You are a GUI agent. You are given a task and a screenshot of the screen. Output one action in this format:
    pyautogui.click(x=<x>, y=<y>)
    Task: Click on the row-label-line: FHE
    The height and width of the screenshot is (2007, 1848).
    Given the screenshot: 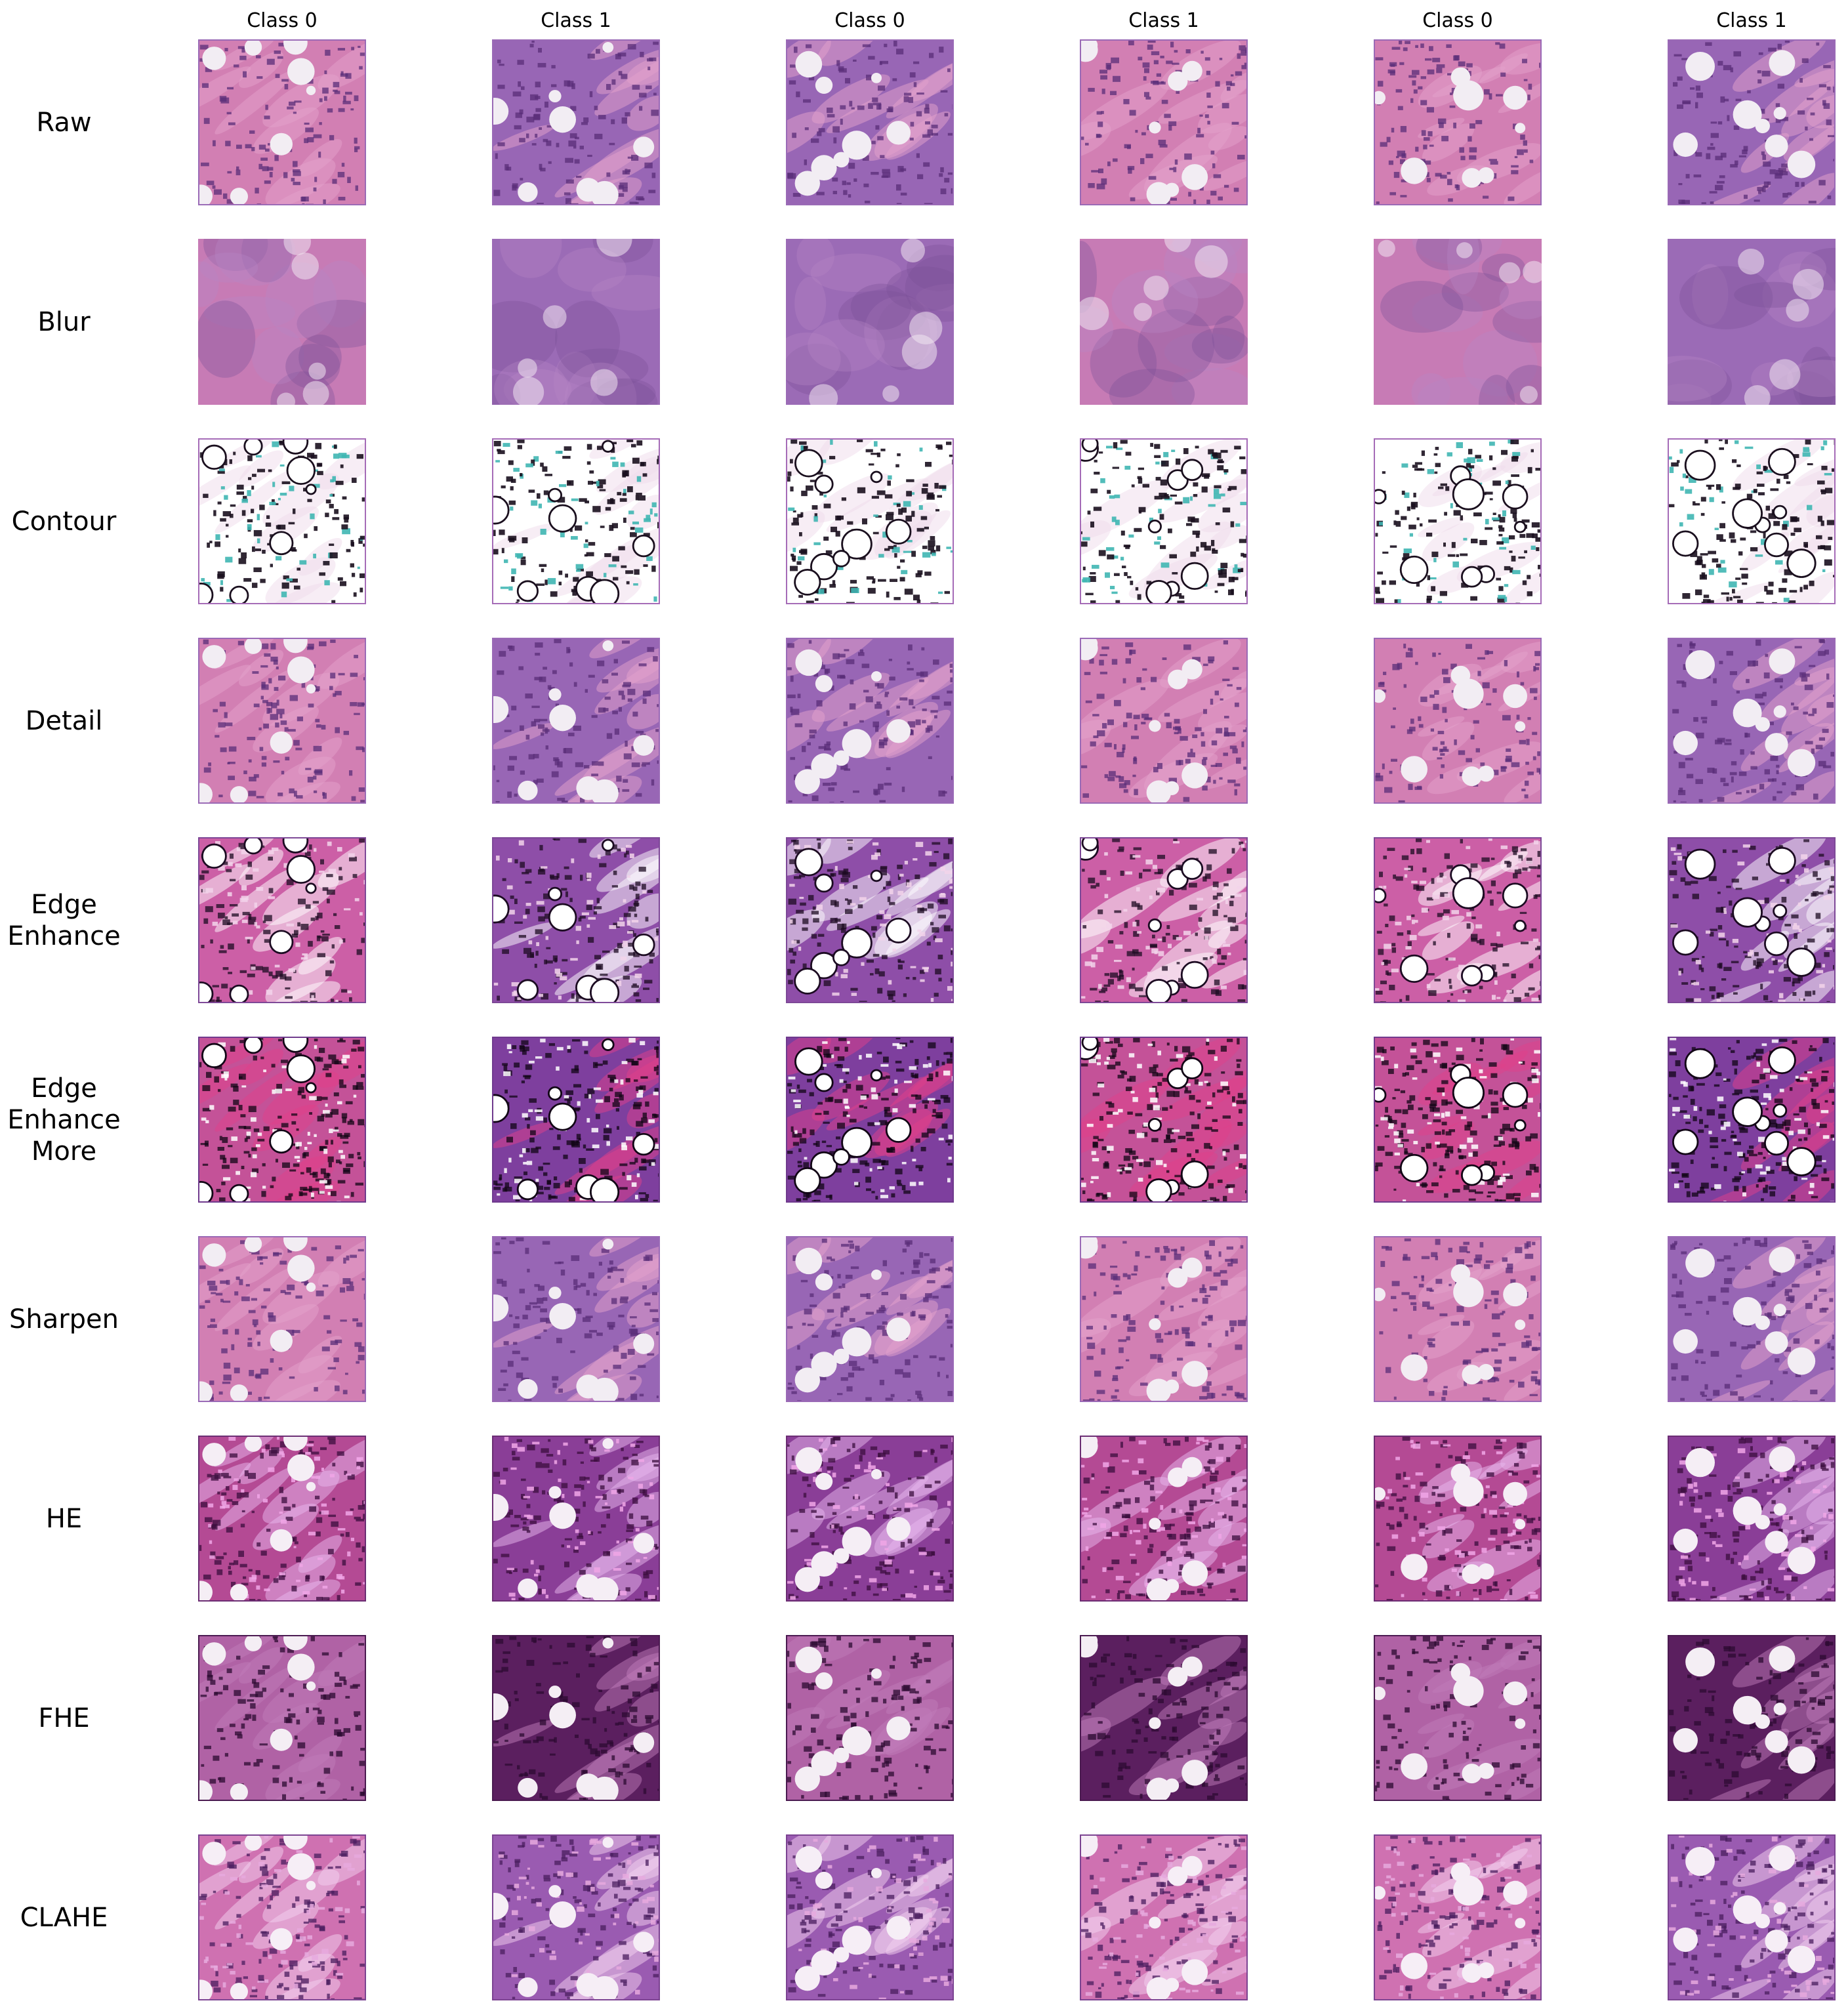 What is the action you would take?
    pyautogui.click(x=64, y=1718)
    